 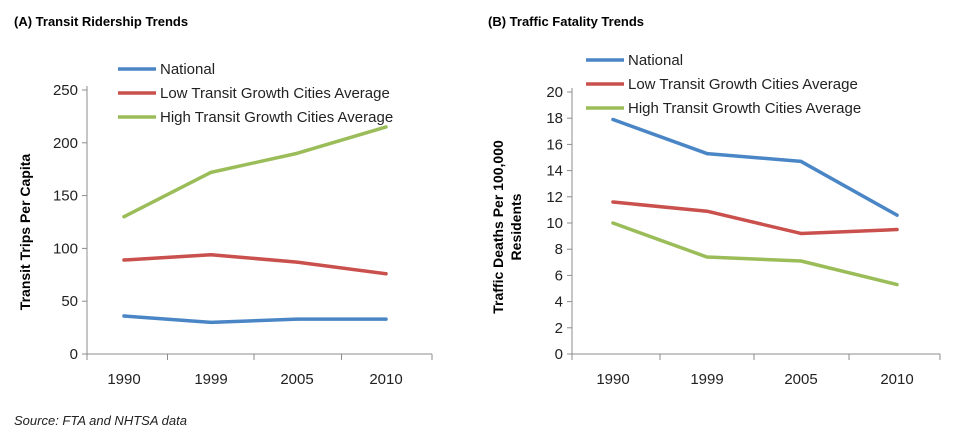 I want to click on chart-b-y-tick-label: 2, so click(x=559, y=328).